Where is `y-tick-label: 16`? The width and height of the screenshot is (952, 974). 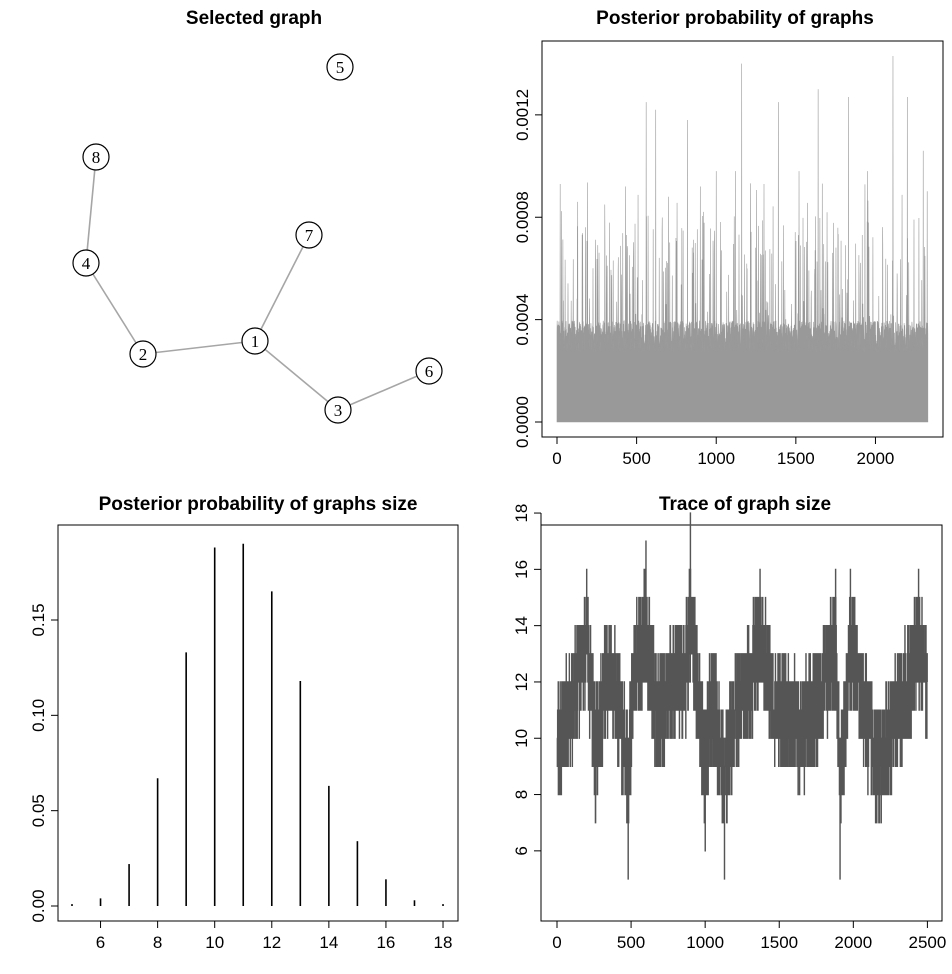
y-tick-label: 16 is located at coordinates (521, 569).